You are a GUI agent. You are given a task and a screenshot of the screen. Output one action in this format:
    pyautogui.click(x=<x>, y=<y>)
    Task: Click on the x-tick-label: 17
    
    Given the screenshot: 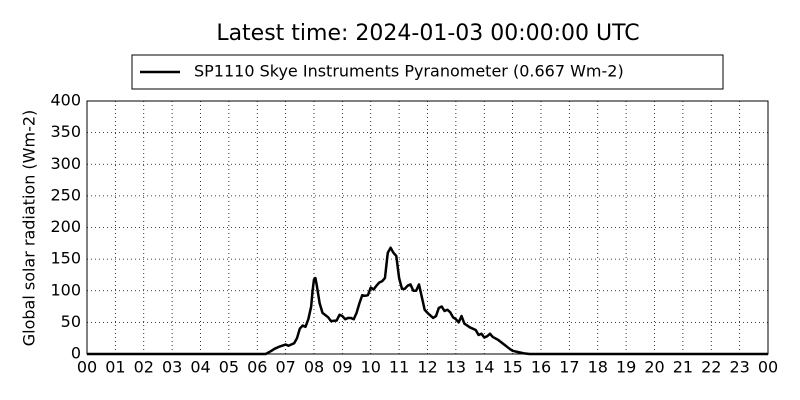 What is the action you would take?
    pyautogui.click(x=569, y=367)
    